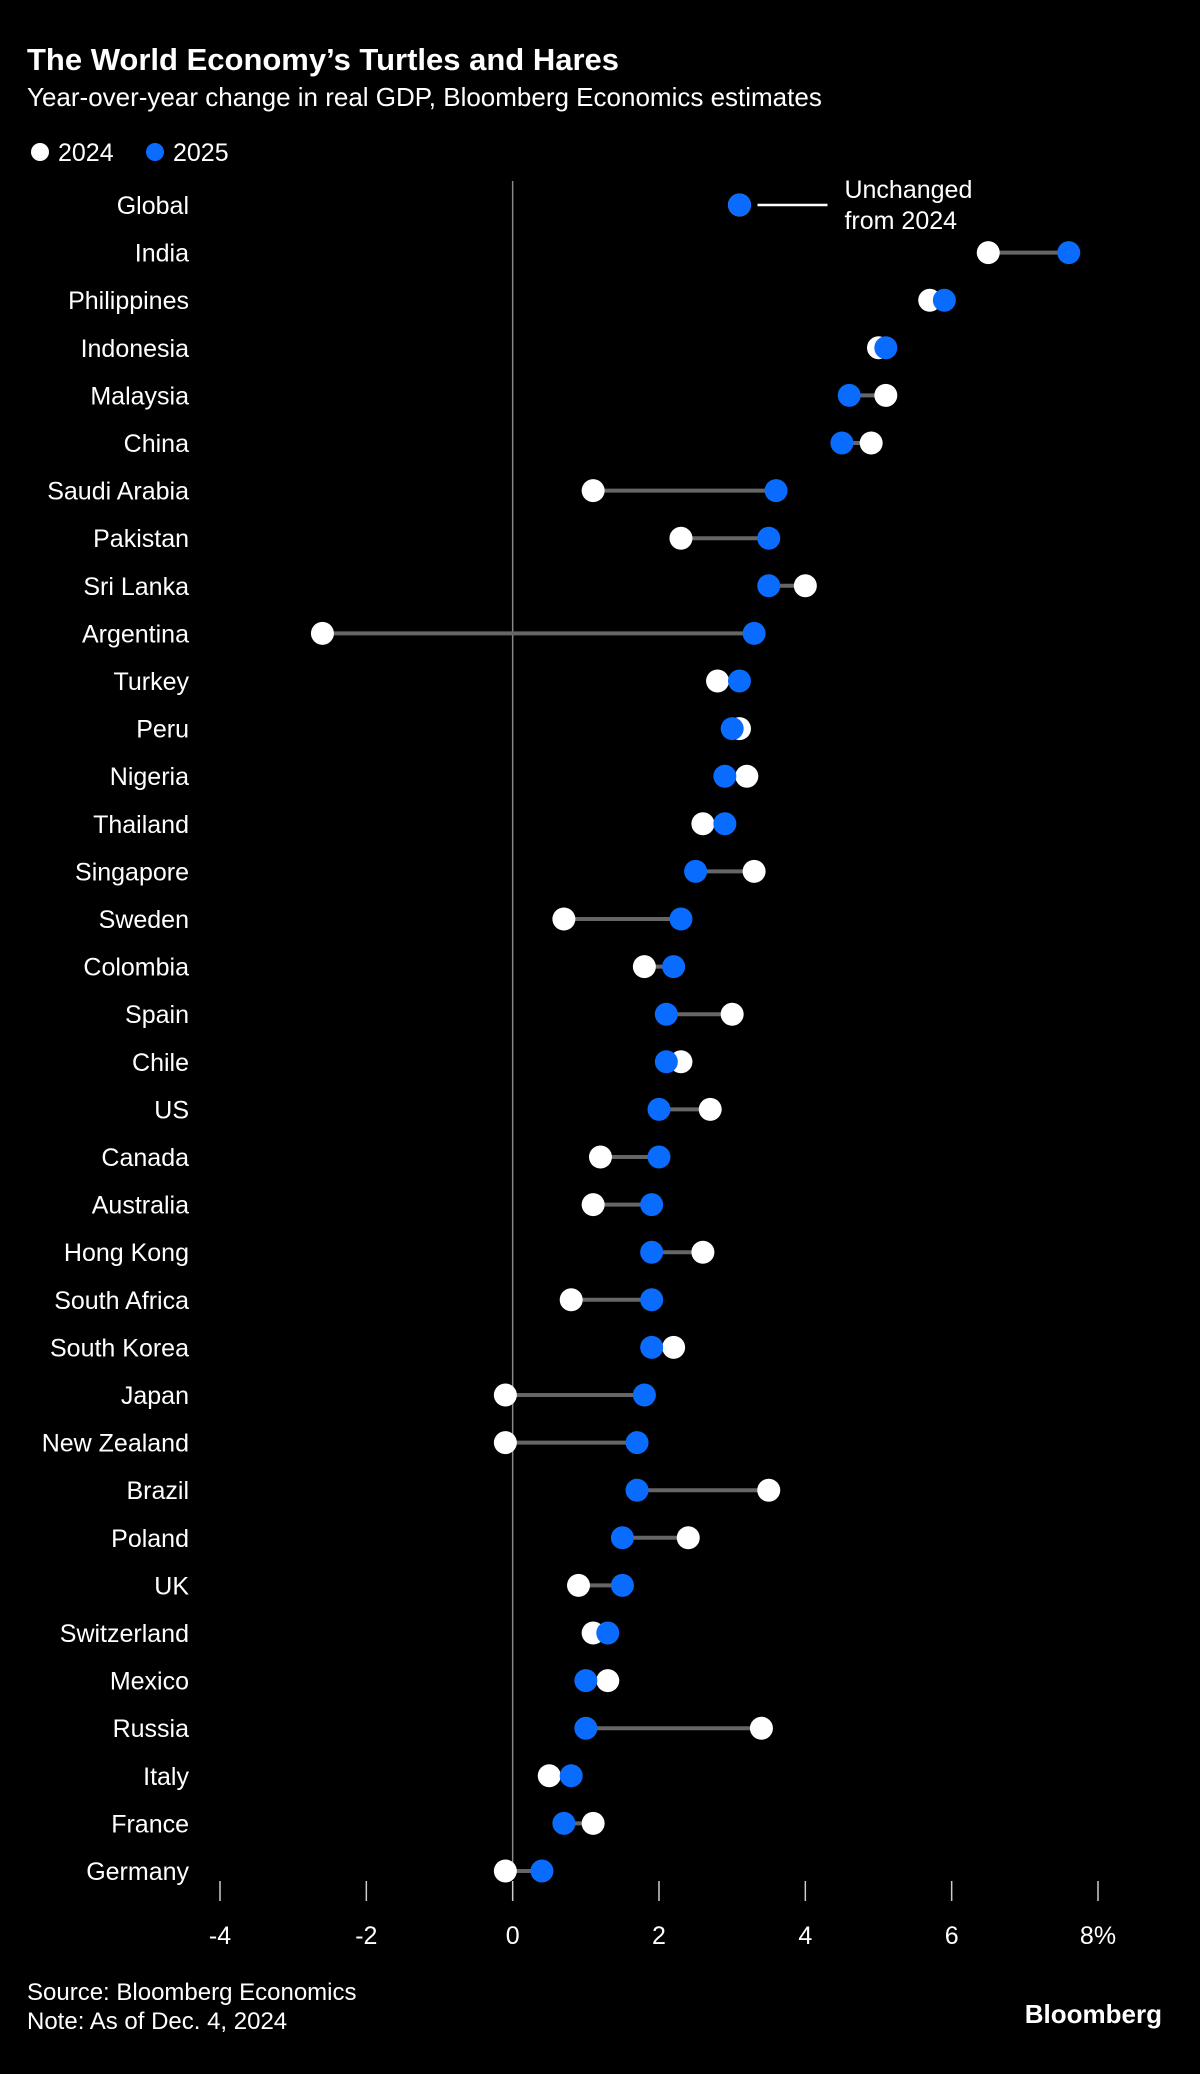  I want to click on category-label: Singapore, so click(132, 872).